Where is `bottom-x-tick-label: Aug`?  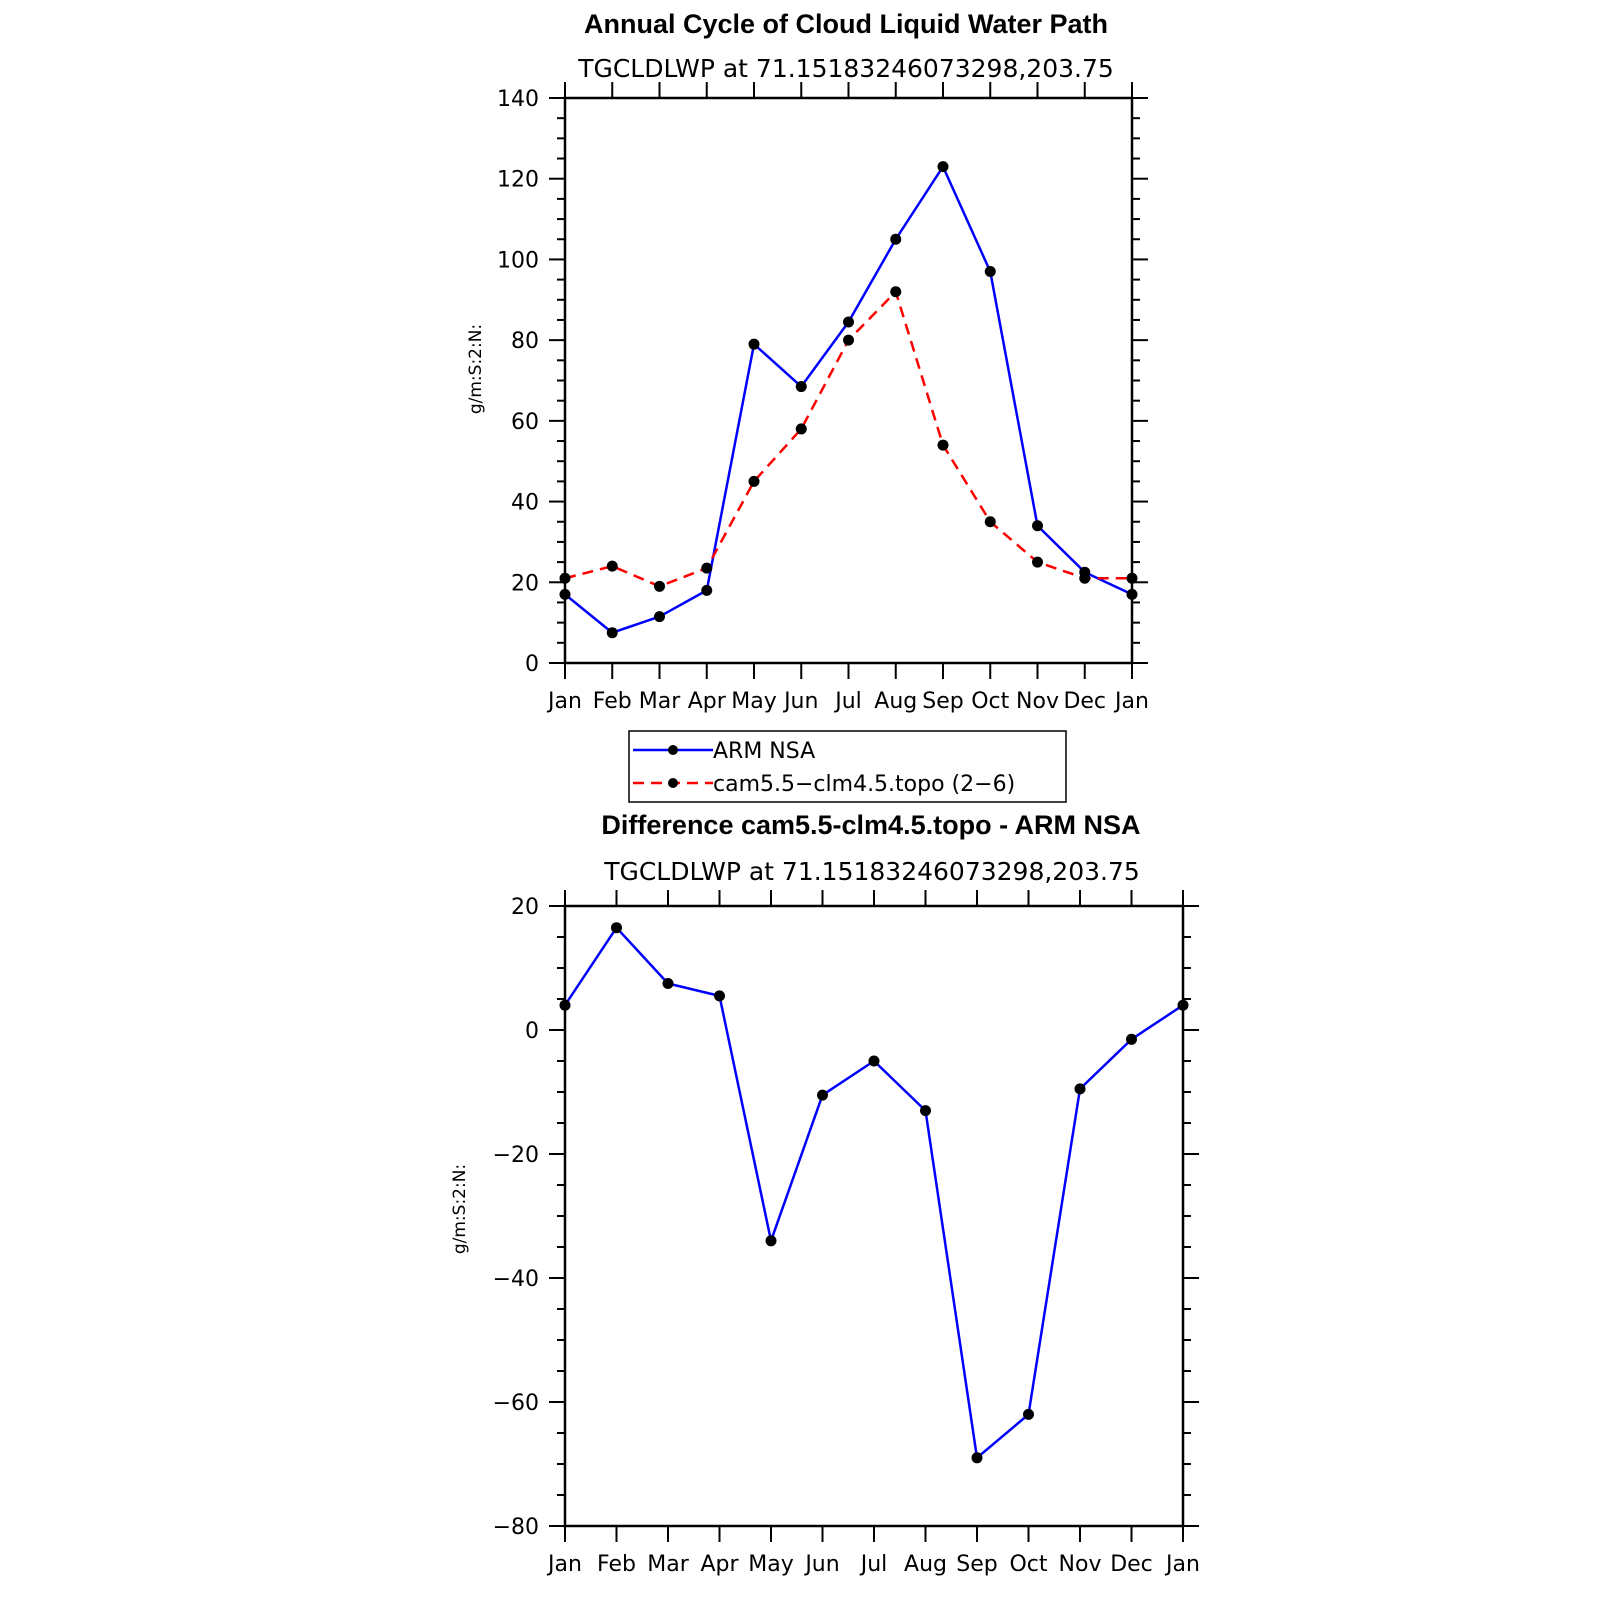
bottom-x-tick-label: Aug is located at coordinates (925, 1564).